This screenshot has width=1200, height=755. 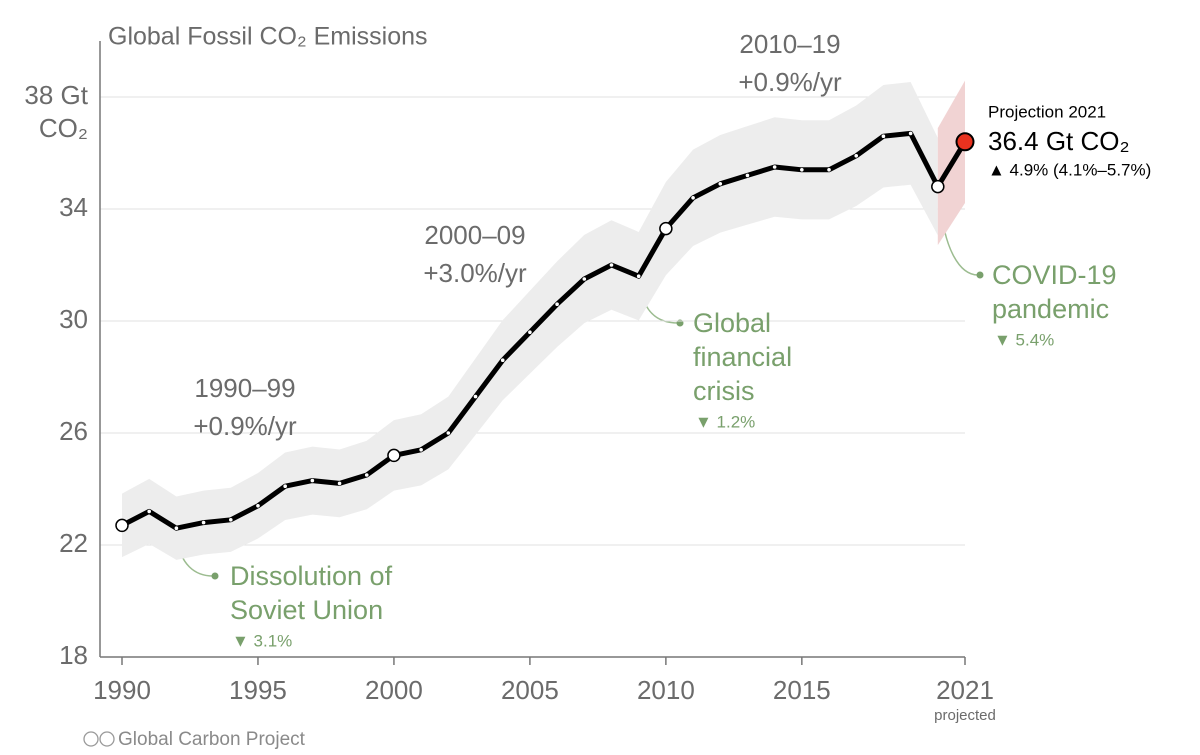 What do you see at coordinates (530, 690) in the screenshot?
I see `x-tick-label: 2005` at bounding box center [530, 690].